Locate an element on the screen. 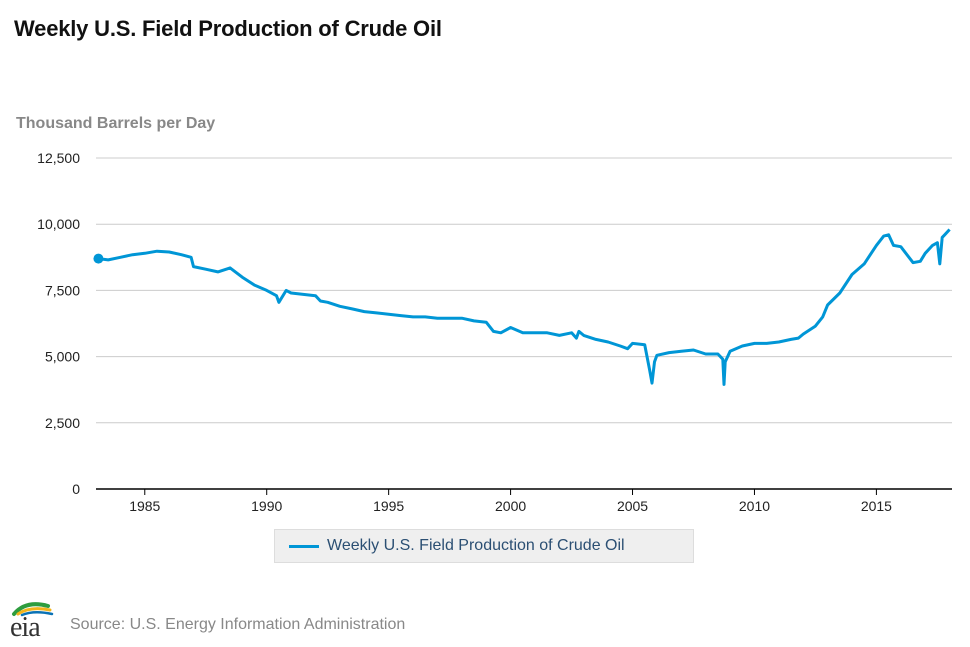 This screenshot has width=970, height=647. y-tick-label: 5,000 is located at coordinates (62, 357).